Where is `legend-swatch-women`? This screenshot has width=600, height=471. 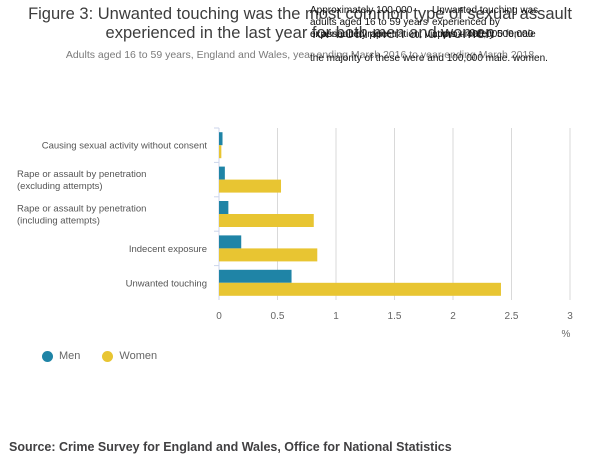
legend-swatch-women is located at coordinates (108, 356).